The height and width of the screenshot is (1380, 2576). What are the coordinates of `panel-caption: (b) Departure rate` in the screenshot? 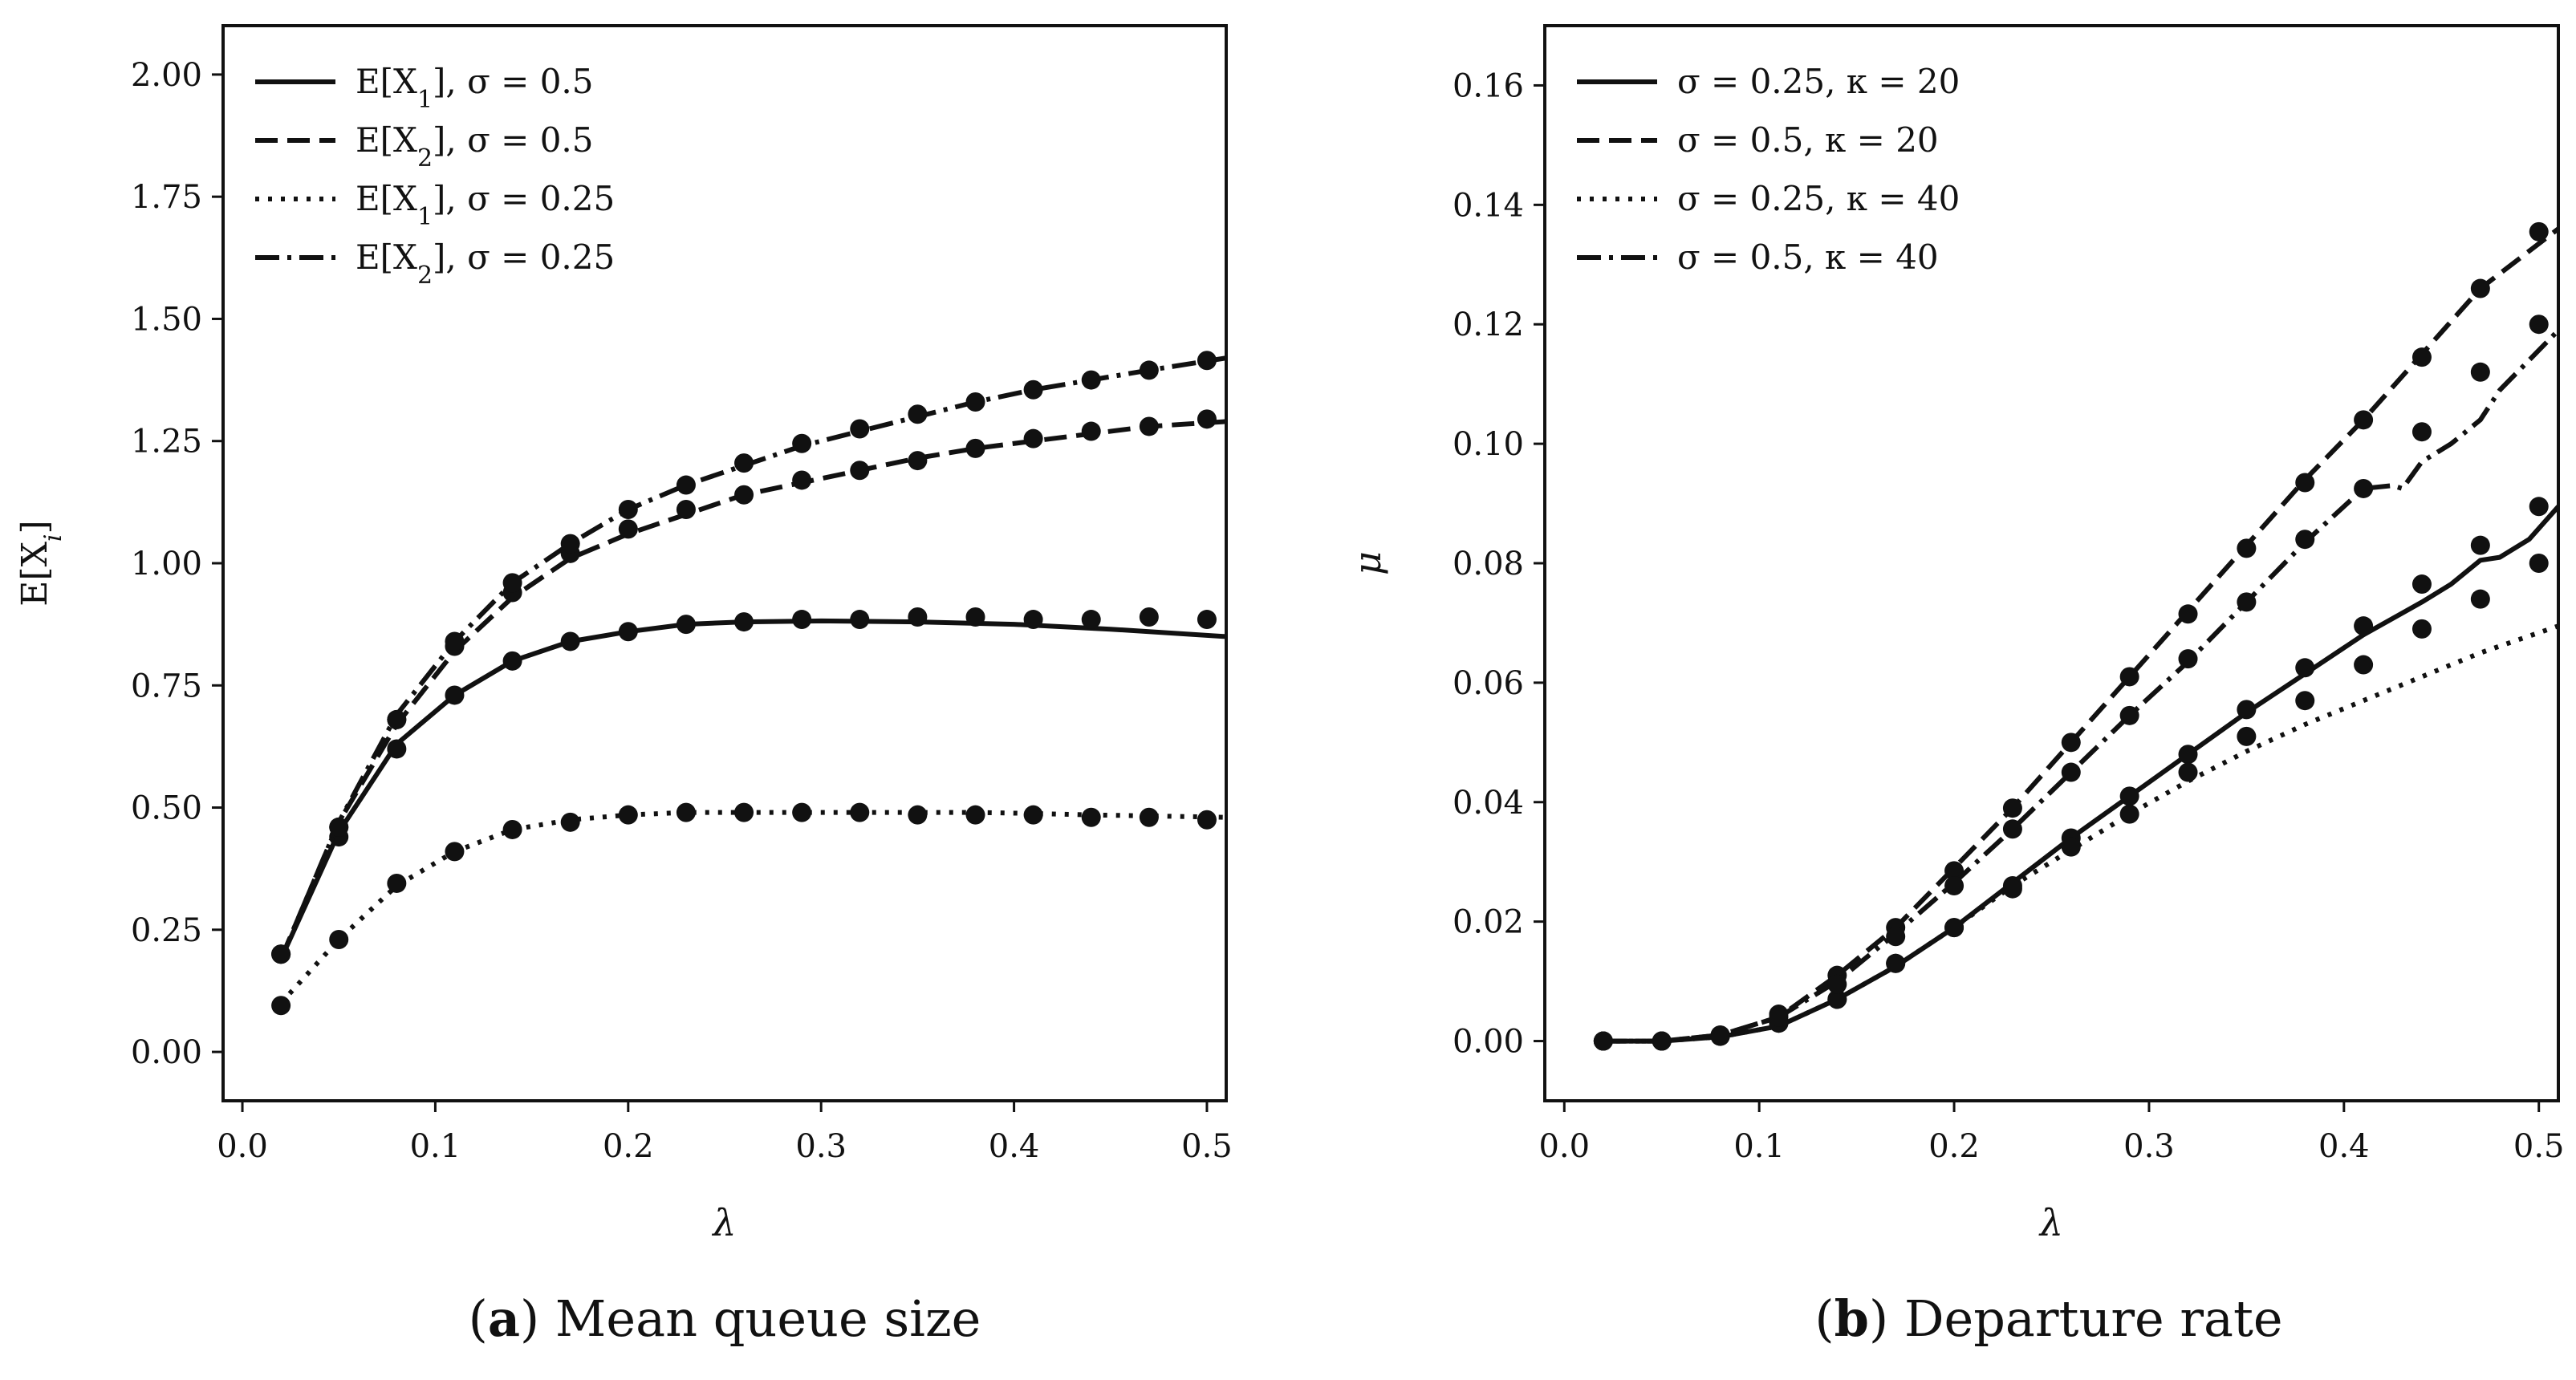 It's located at (2048, 1318).